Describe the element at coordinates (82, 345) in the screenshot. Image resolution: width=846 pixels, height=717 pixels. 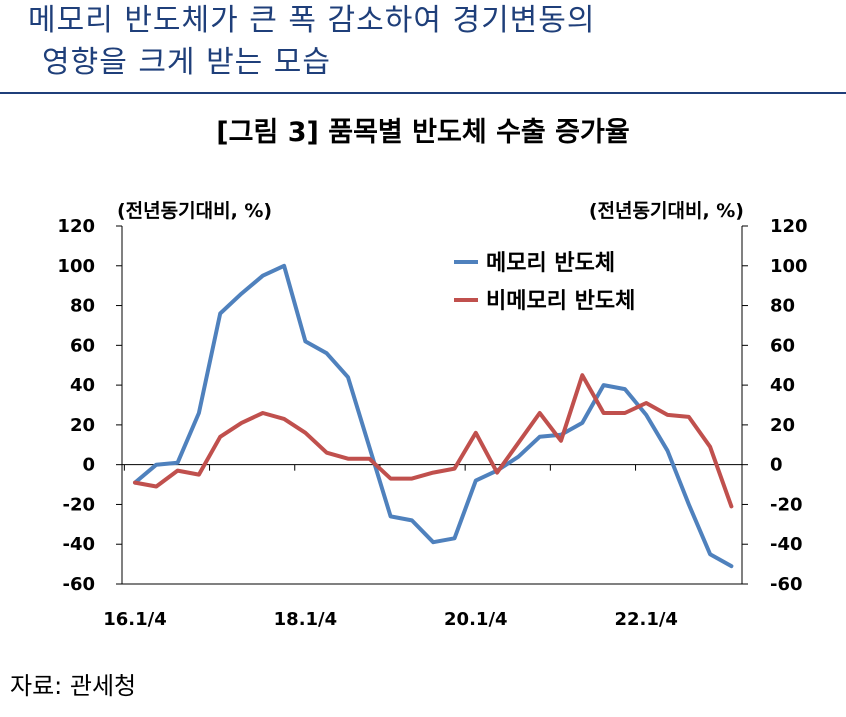
I see `left-y-tick-label: 60` at that location.